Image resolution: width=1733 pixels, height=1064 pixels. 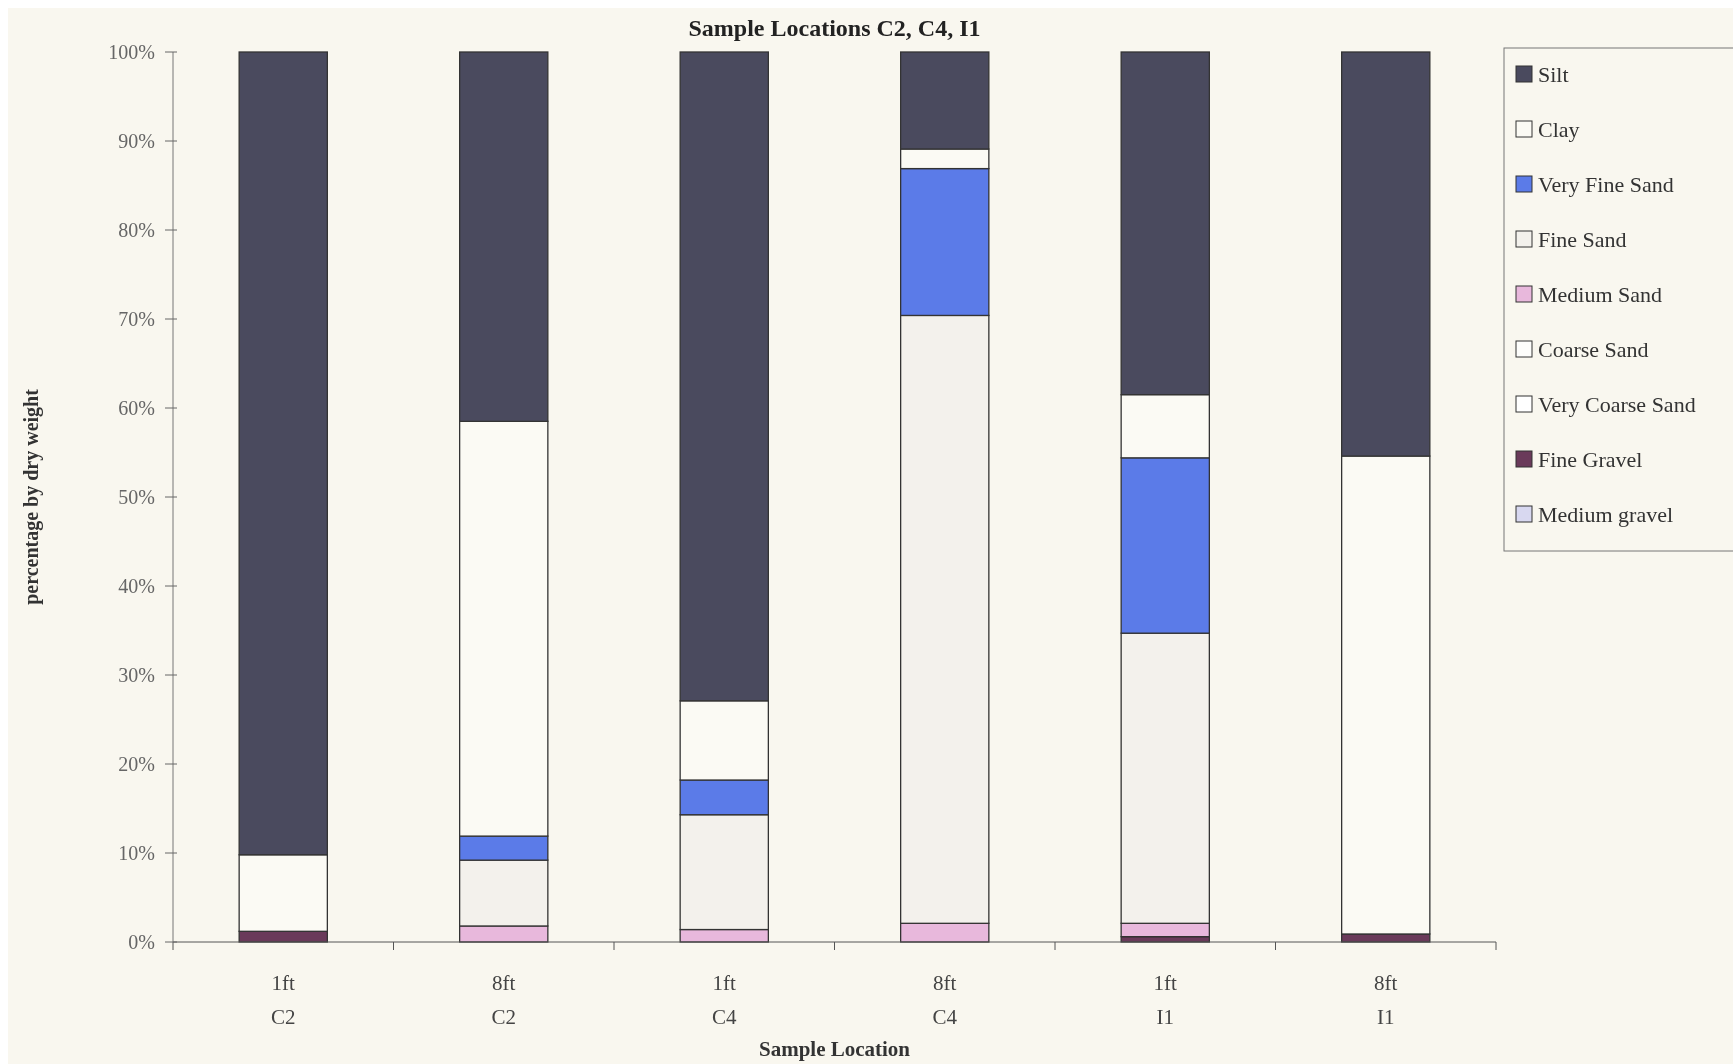 I want to click on y-tick-label: 30%, so click(x=136, y=675).